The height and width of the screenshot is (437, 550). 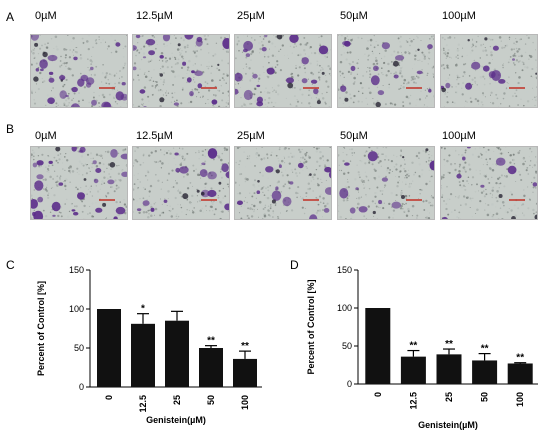 What do you see at coordinates (10, 265) in the screenshot?
I see `panel-label-c: C` at bounding box center [10, 265].